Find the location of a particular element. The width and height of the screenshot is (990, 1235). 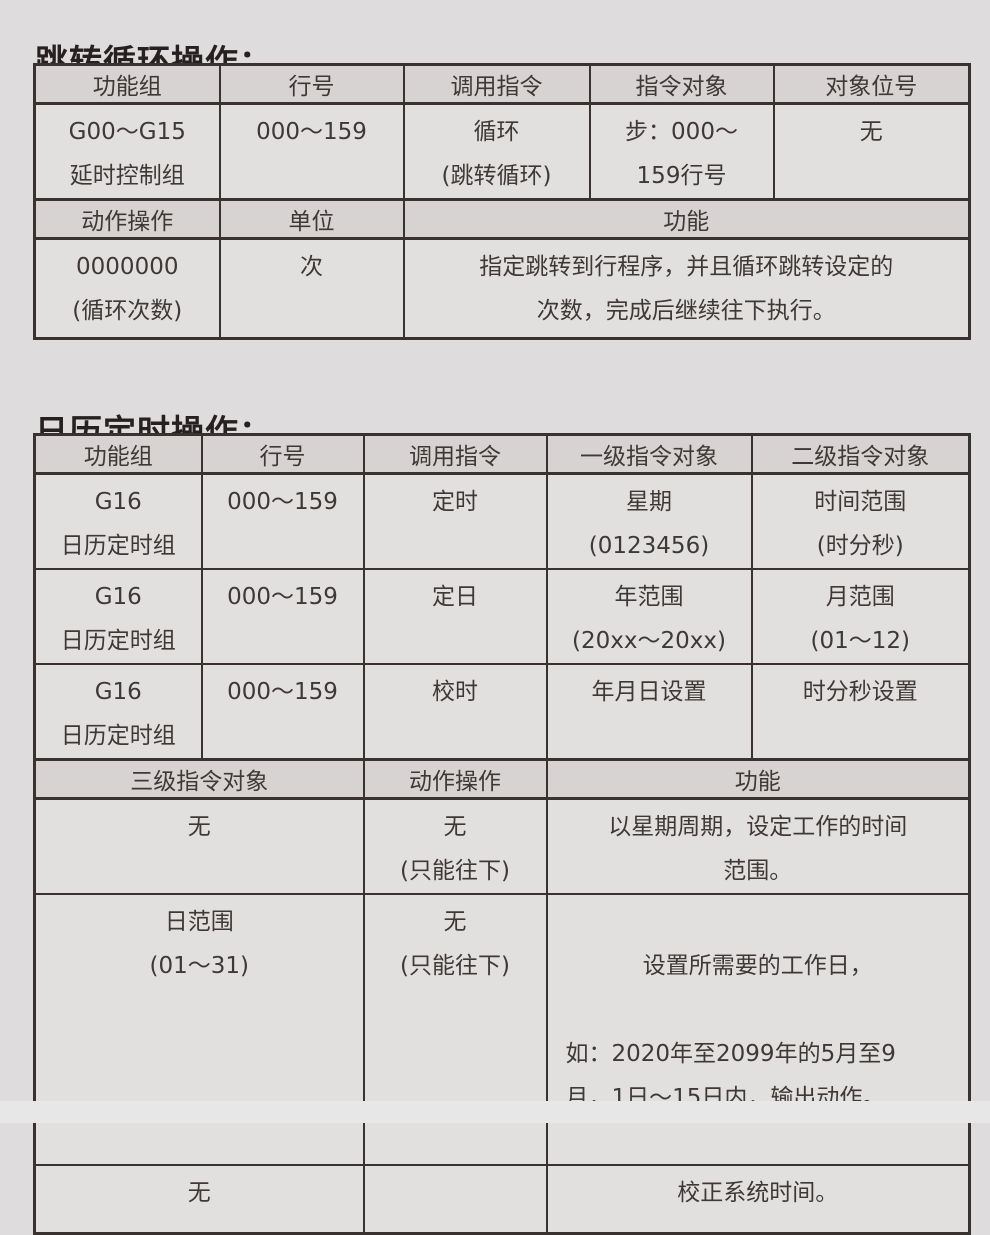

calendar-row-time-adjust: G16 日历定时组 000～159 校时 年月日设置 时分秒设置 is located at coordinates (502, 712).